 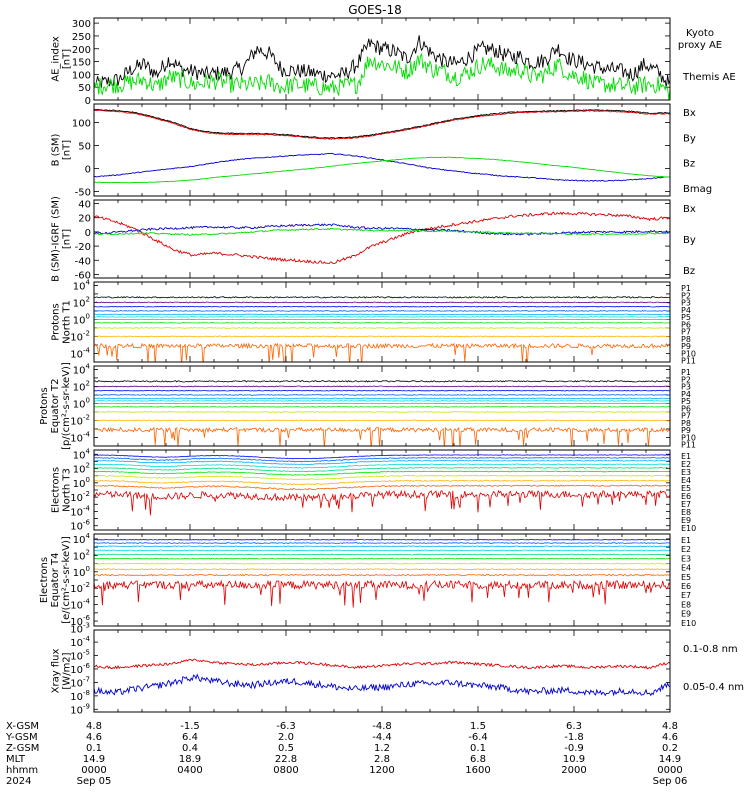 I want to click on panel-B_SM: 100 50 0 -50 B (SM) [nT] Bx By Bz Bmag, so click(x=381, y=150).